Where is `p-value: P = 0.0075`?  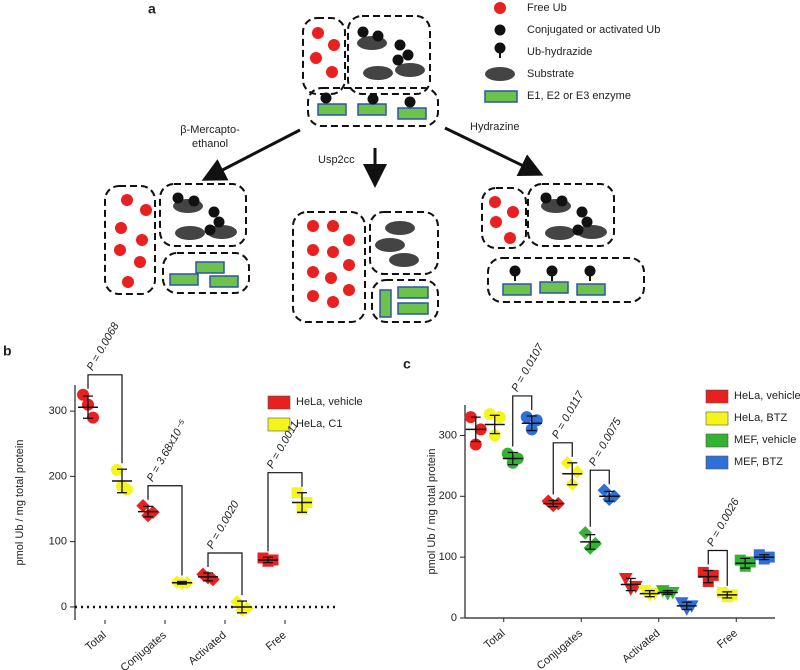
p-value: P = 0.0075 is located at coordinates (605, 441).